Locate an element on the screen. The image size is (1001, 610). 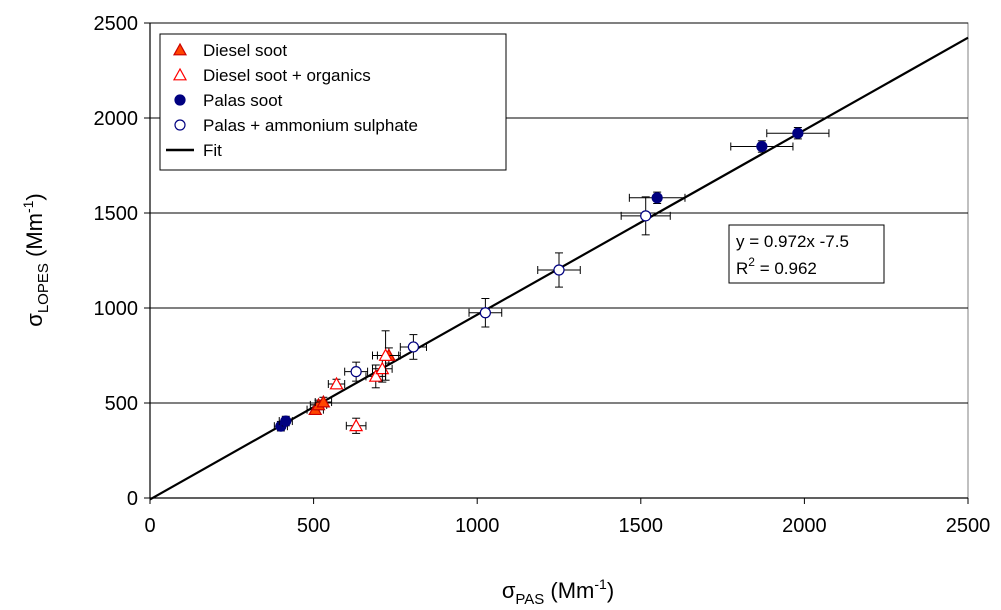
fit-equation: y = 0.972x -7.5 is located at coordinates (792, 241).